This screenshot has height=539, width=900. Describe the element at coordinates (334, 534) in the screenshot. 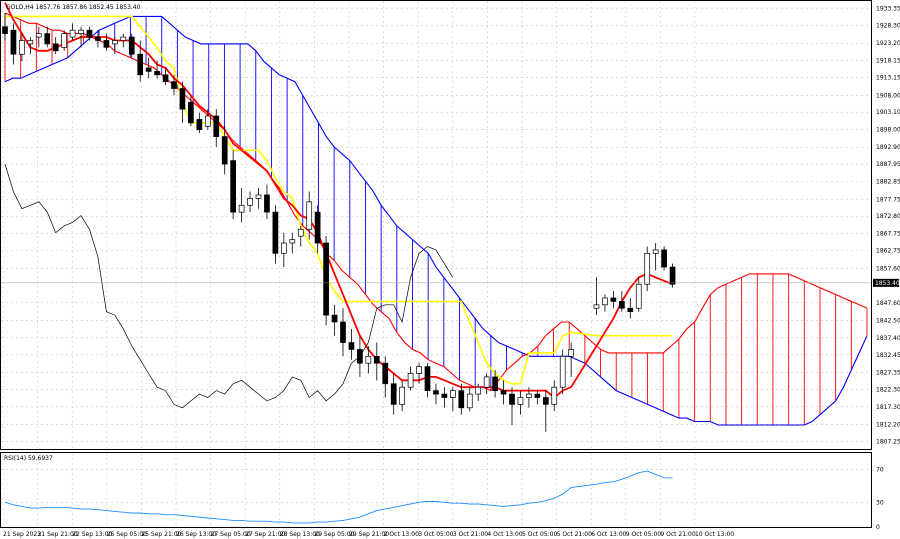

I see `x-tick-label: 29 Sep 05:00` at that location.